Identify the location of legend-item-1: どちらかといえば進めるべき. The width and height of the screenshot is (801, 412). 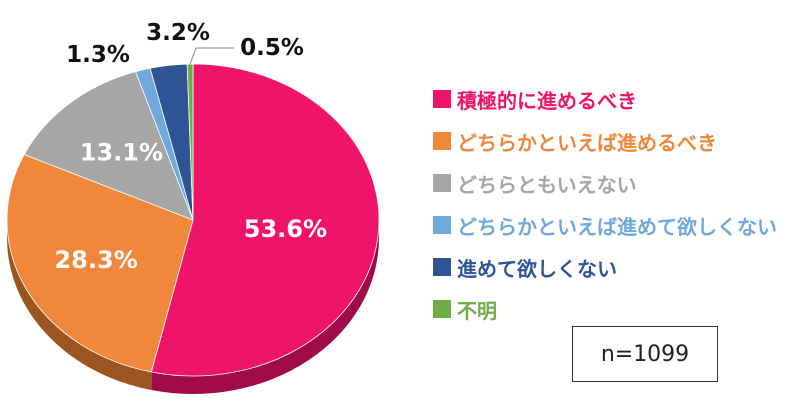
(605, 141).